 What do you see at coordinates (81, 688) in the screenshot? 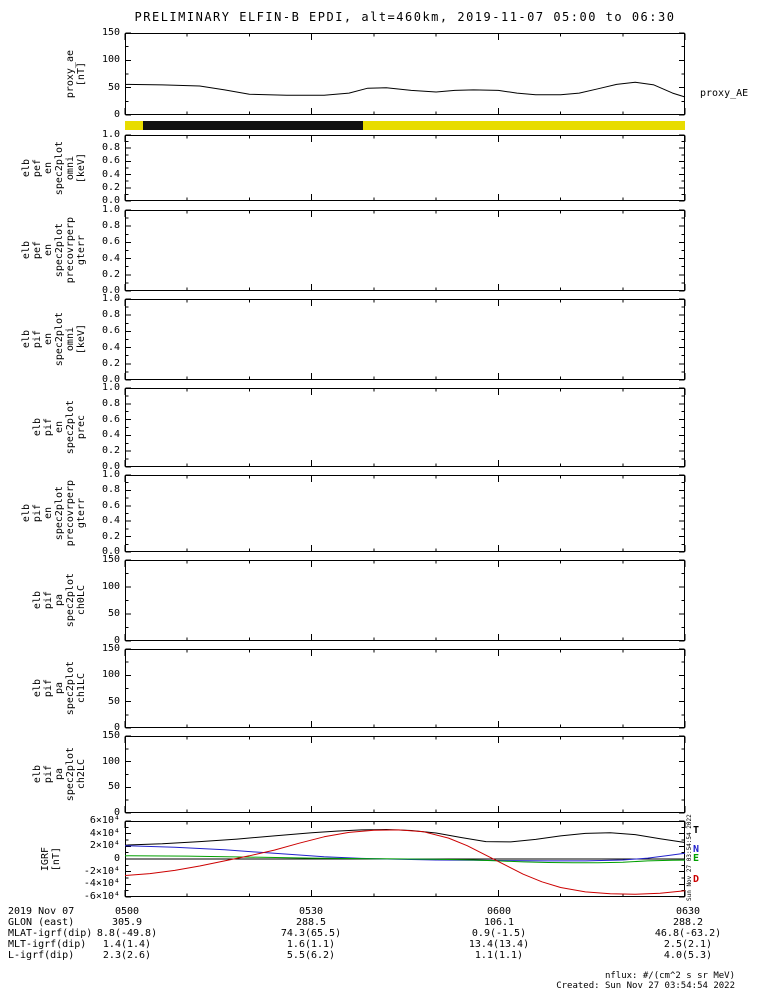
I see `y-axis-title-word: ch1LC` at bounding box center [81, 688].